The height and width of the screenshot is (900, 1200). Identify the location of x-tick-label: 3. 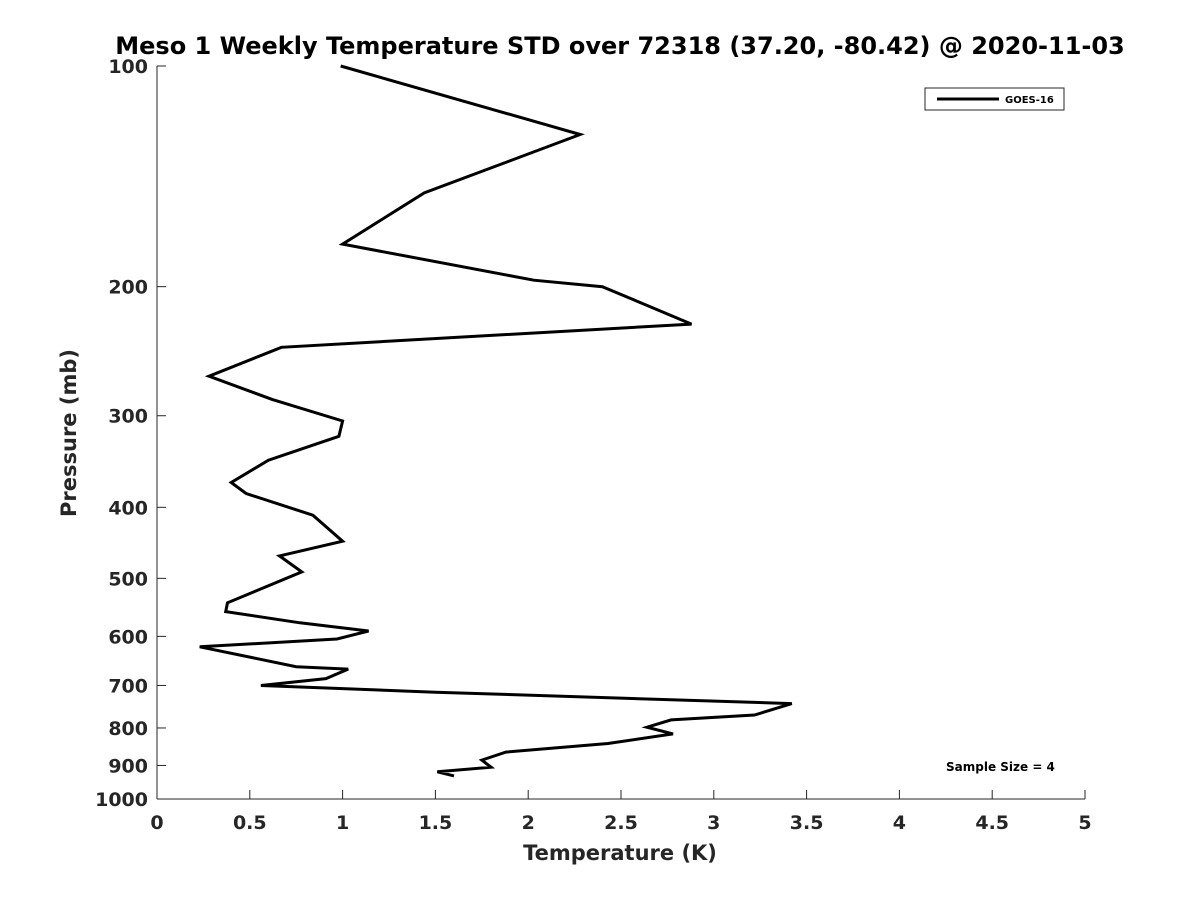
(713, 823).